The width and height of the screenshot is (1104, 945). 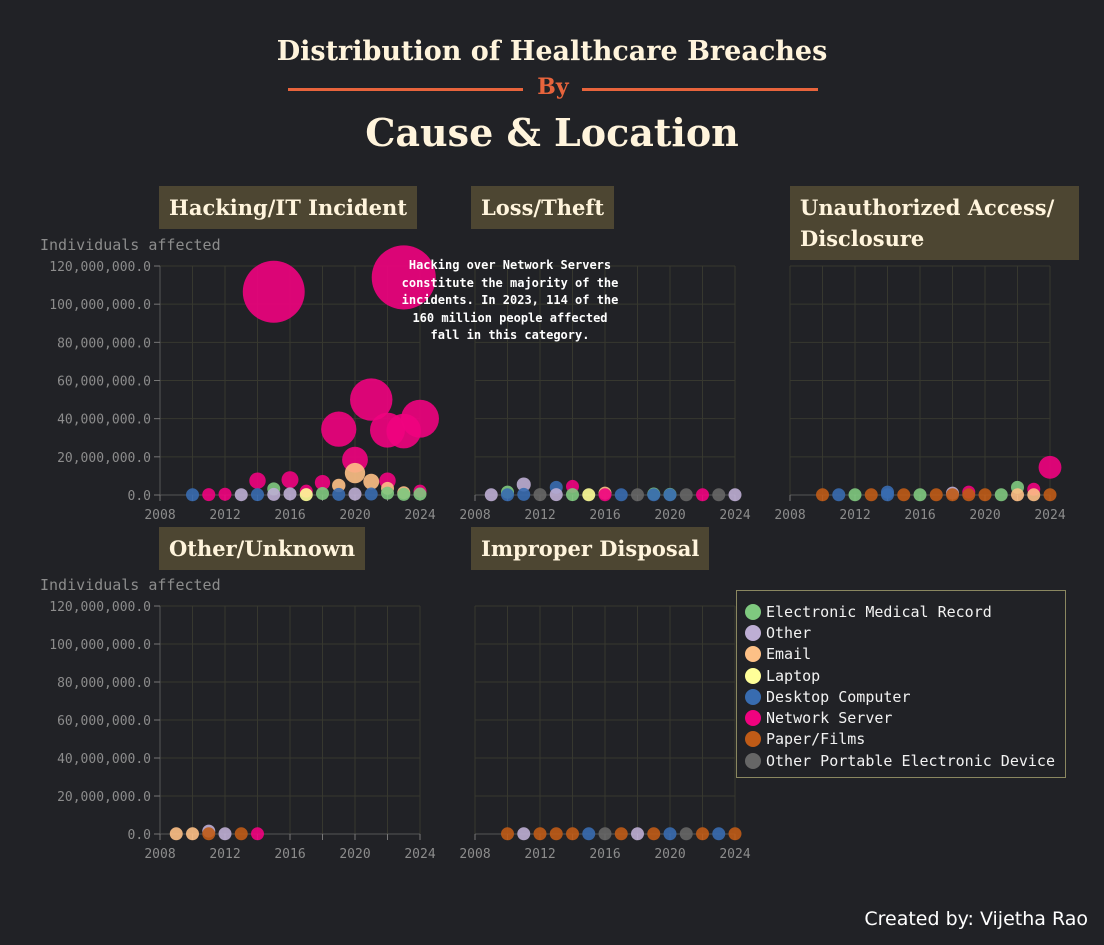 What do you see at coordinates (816, 739) in the screenshot?
I see `legend-label: Paper/Films` at bounding box center [816, 739].